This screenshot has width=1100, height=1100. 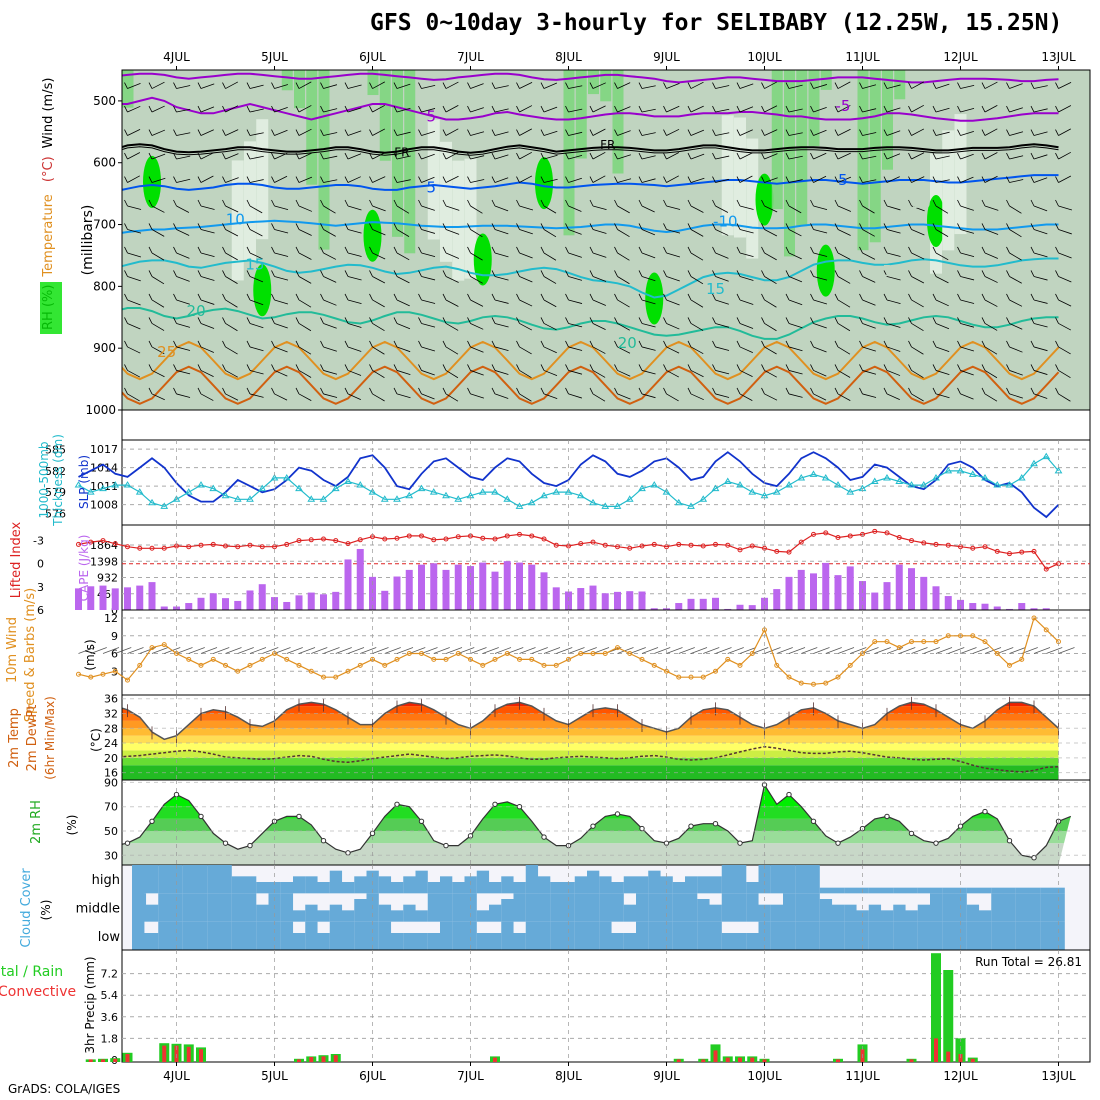 I want to click on temp-tick-label: 28, so click(x=111, y=728).